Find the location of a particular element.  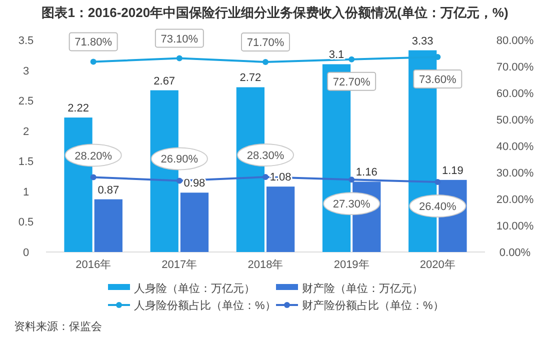

text: 资料来源：保监会 is located at coordinates (58, 326).